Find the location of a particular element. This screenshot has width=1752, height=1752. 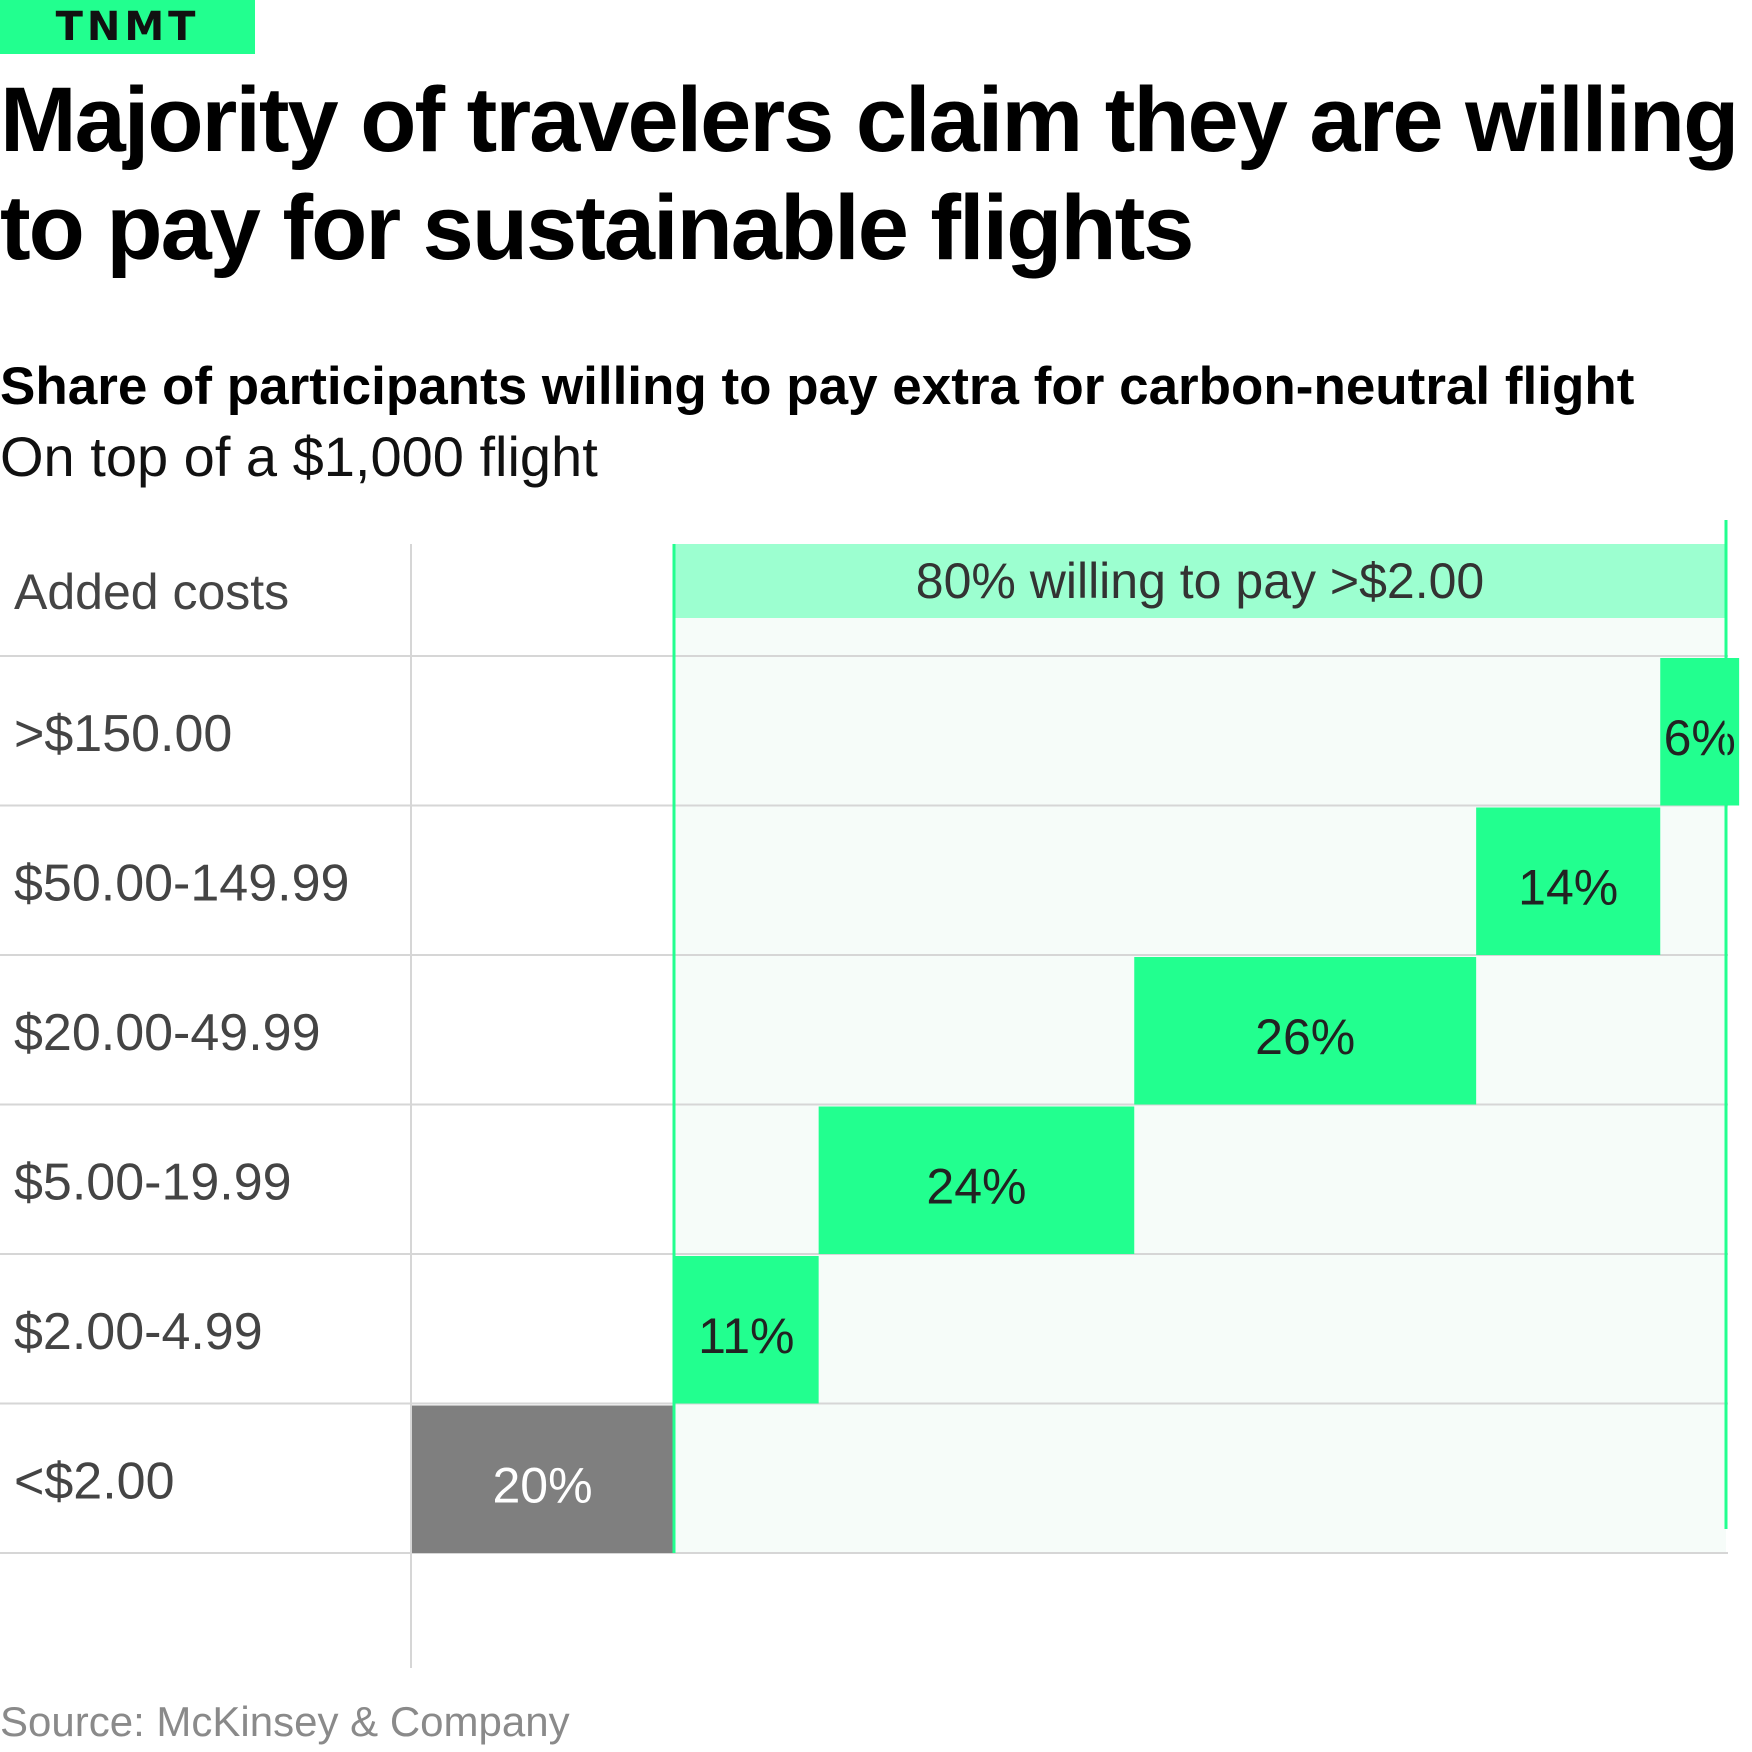

category-label: >$150.00 is located at coordinates (123, 734).